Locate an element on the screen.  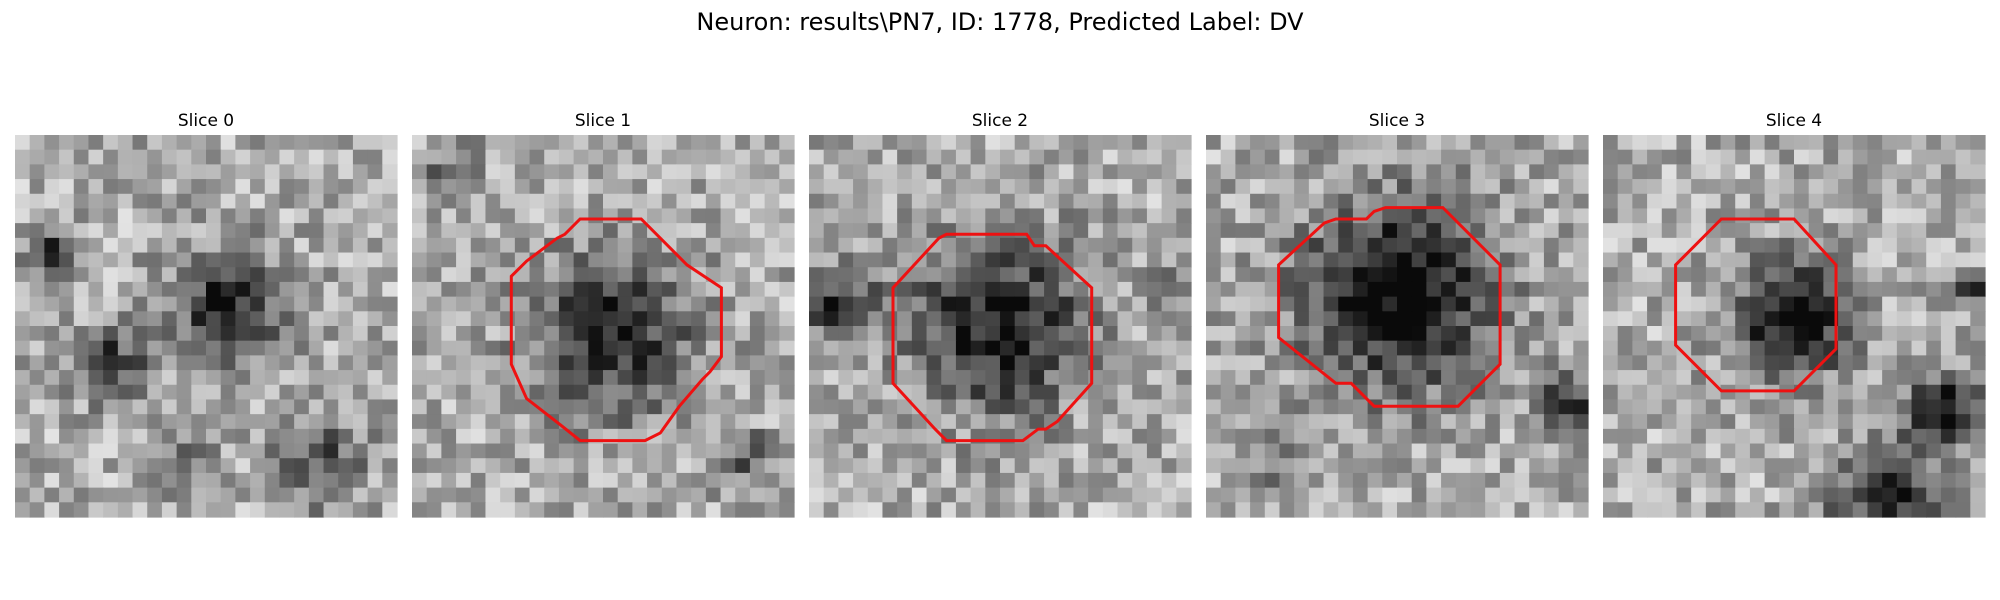
slice-panel-0: Slice 0 is located at coordinates (206, 314).